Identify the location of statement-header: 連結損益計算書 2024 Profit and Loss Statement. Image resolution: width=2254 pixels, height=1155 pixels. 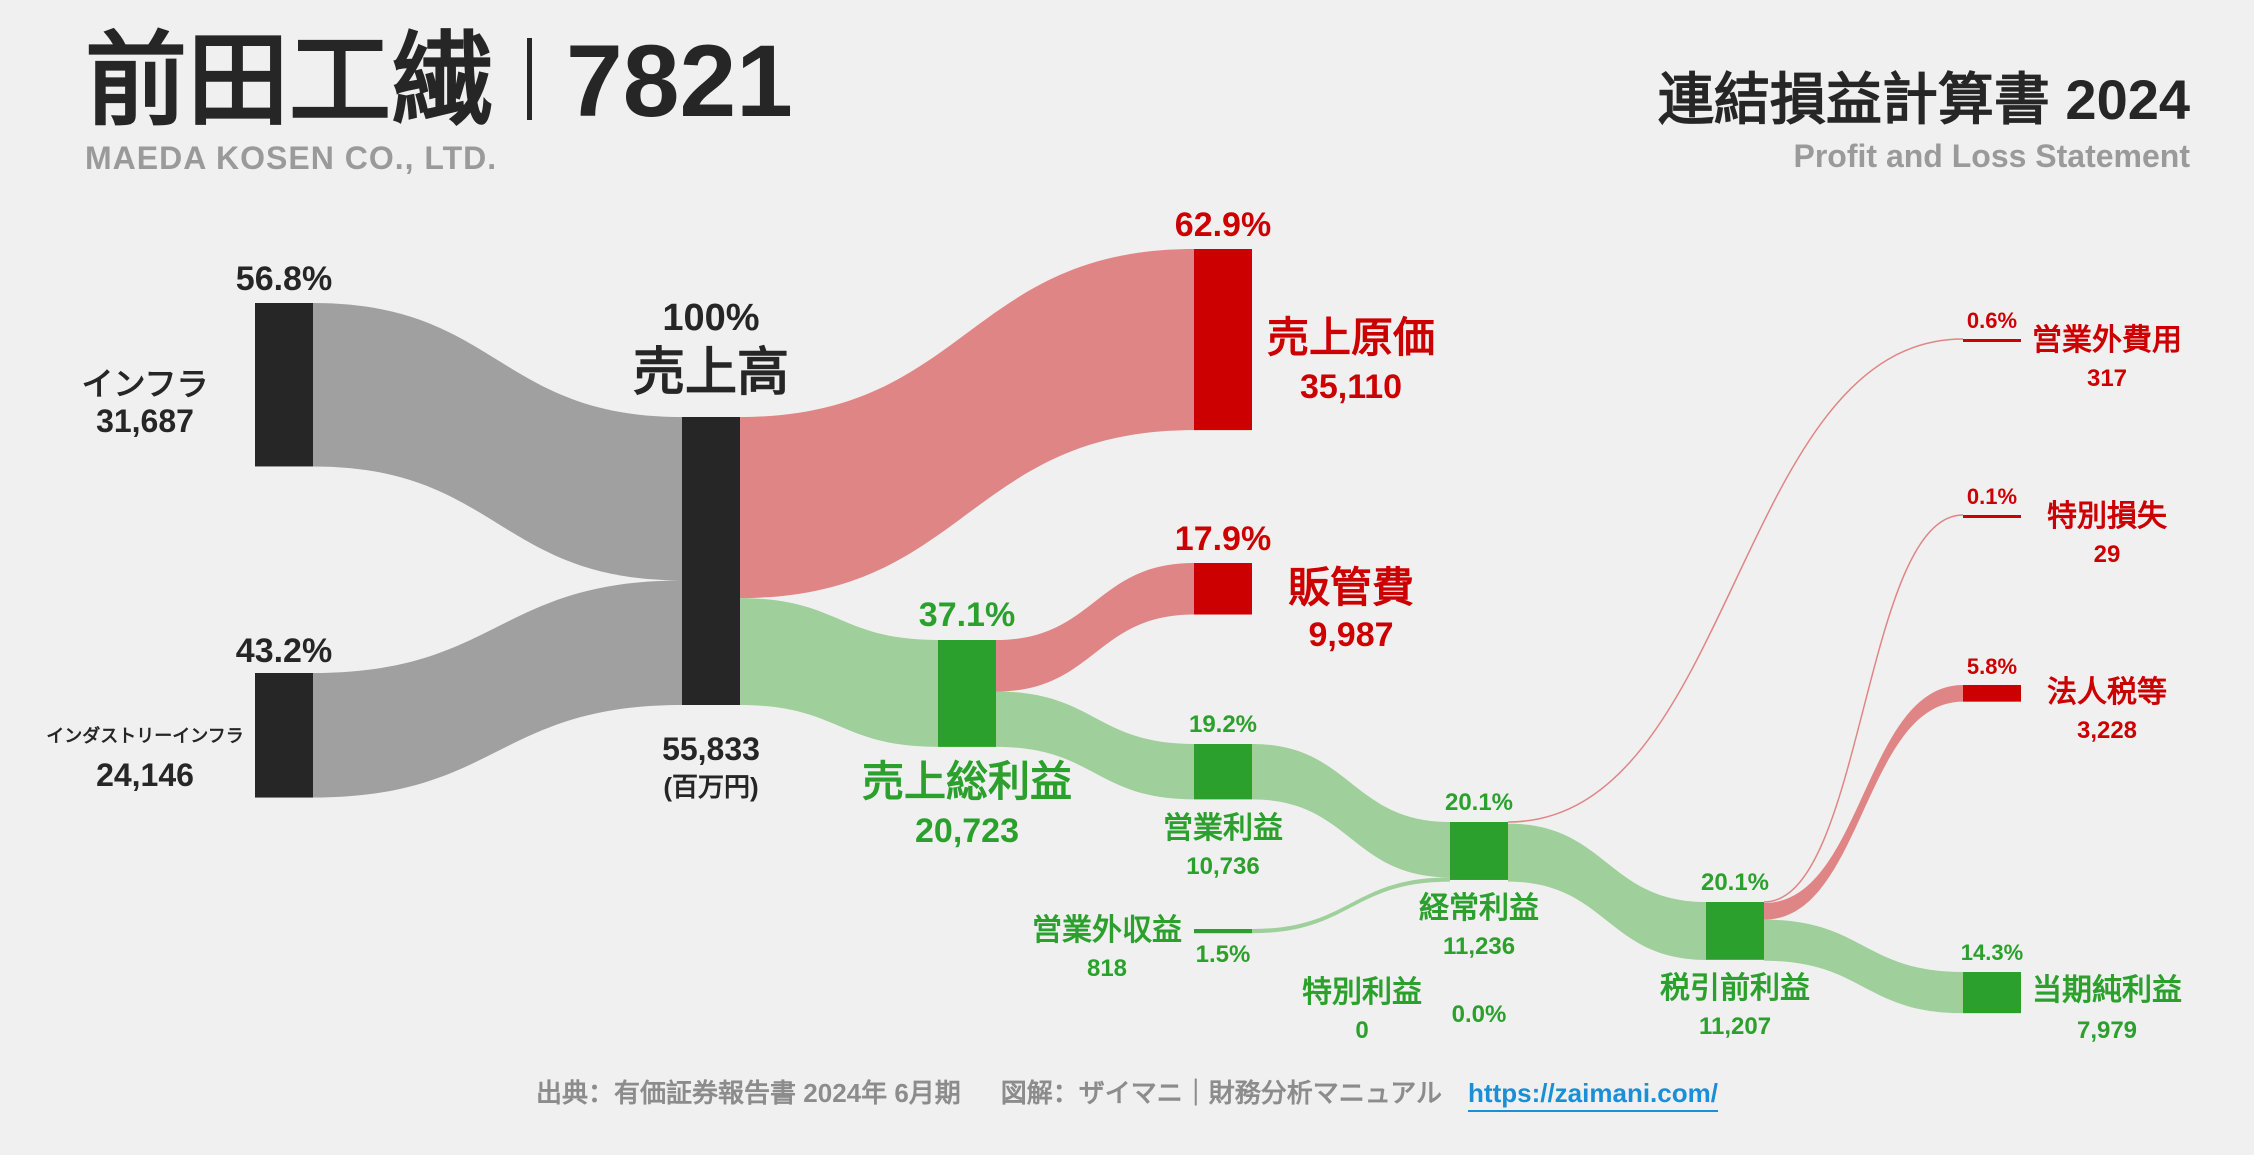
(1924, 123).